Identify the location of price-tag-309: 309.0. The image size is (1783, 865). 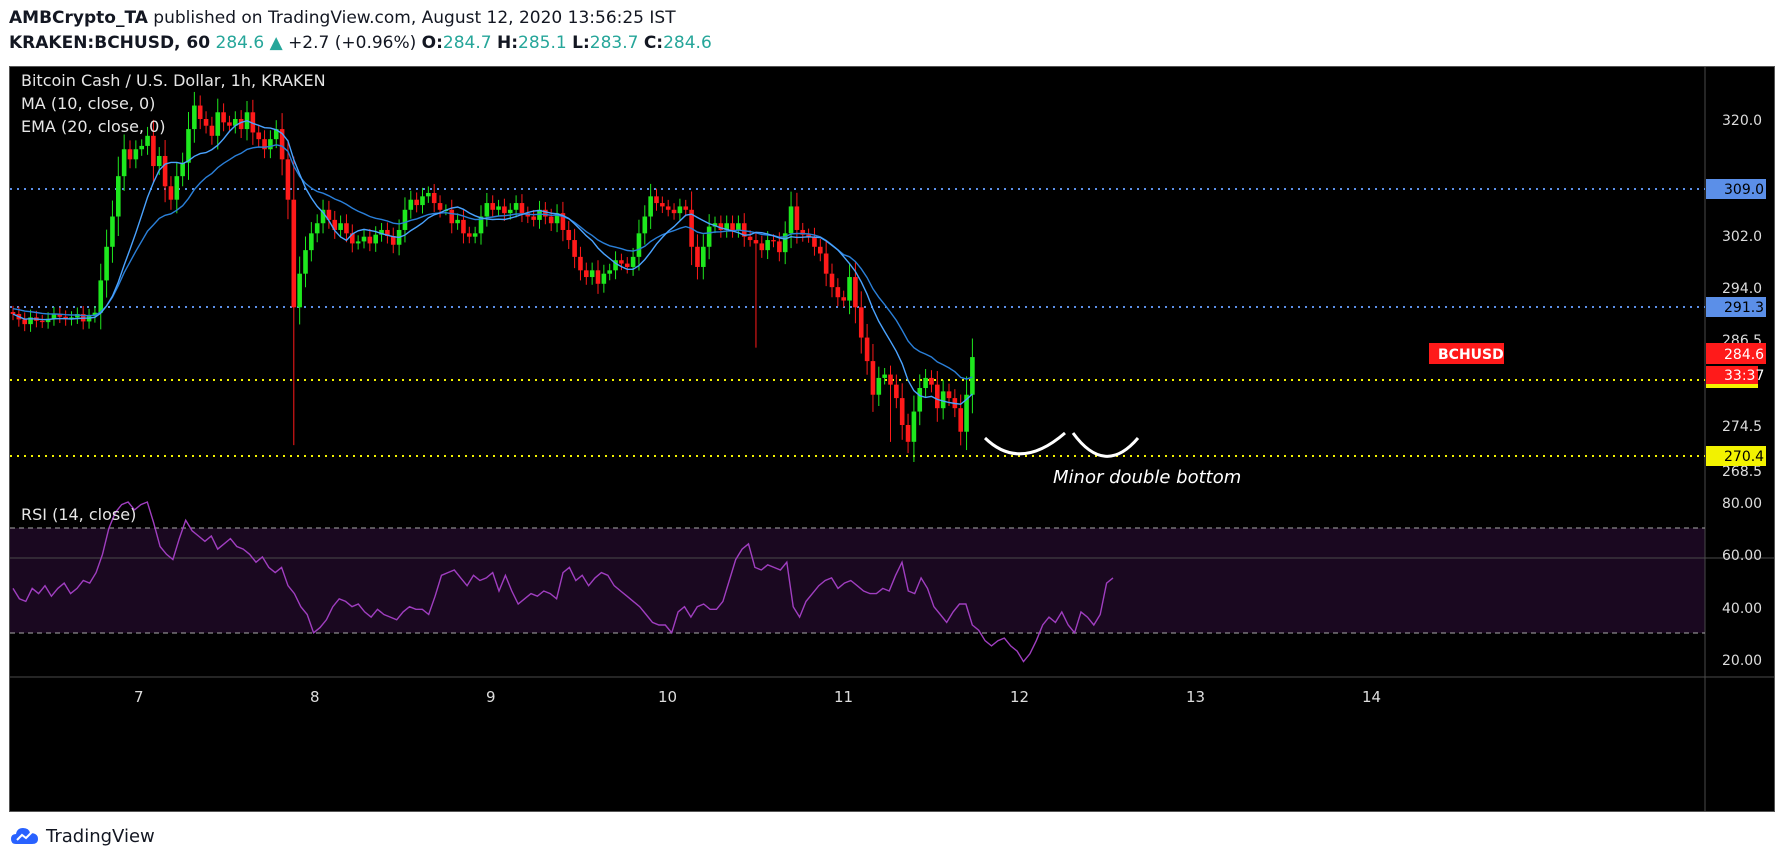
(1736, 189).